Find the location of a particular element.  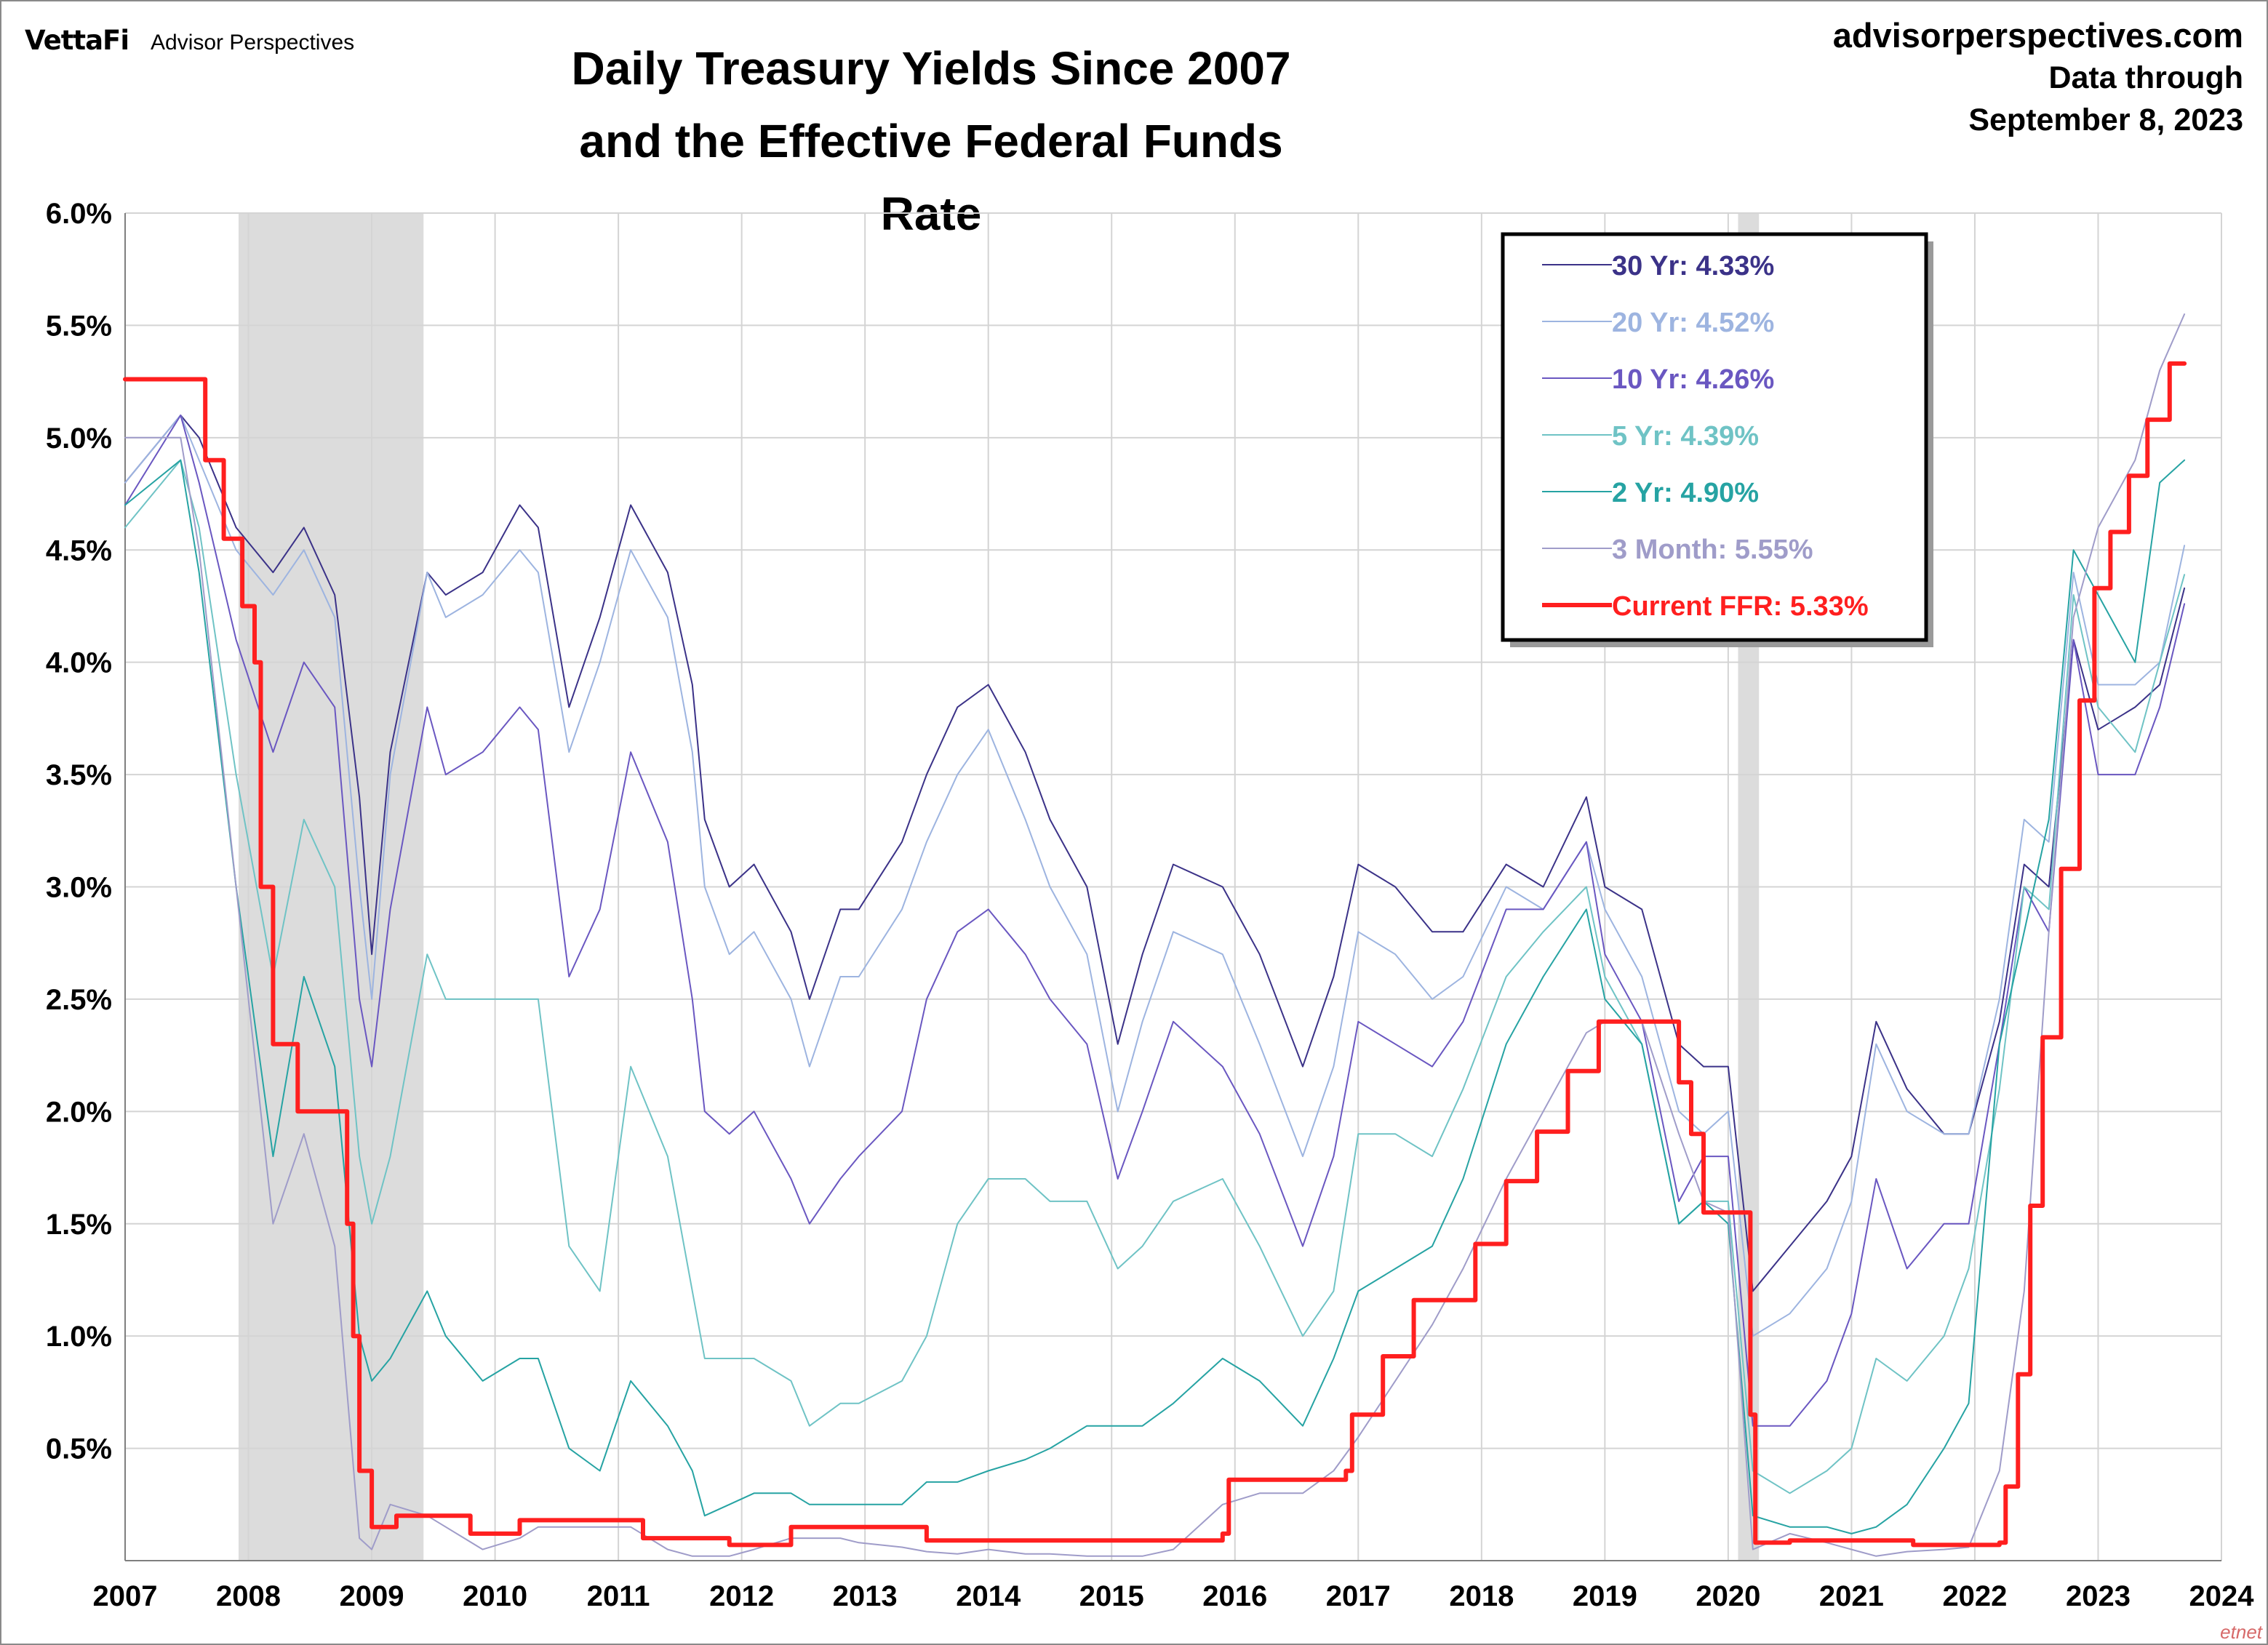

x-tick-label: 2009 is located at coordinates (372, 1596).